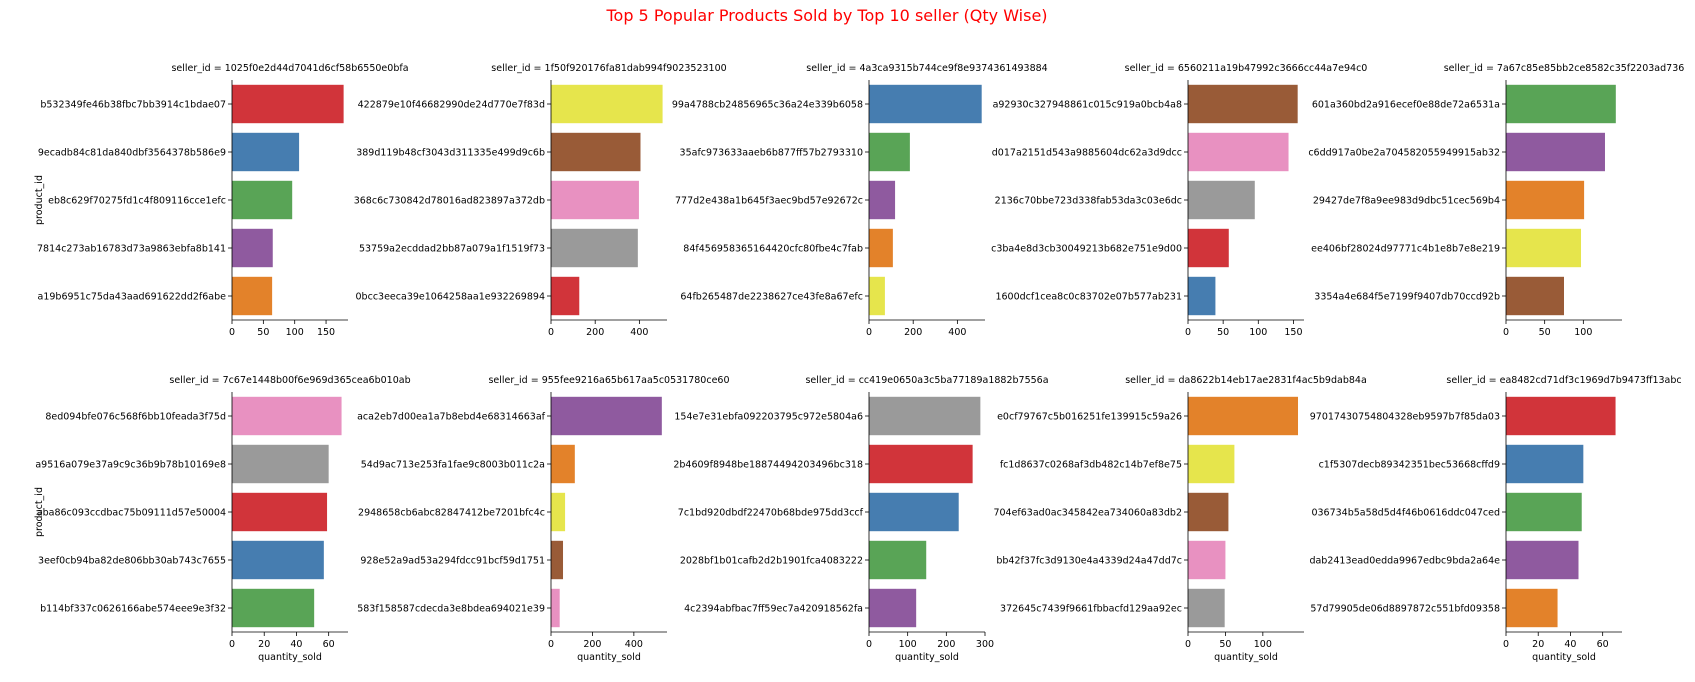 Image resolution: width=1695 pixels, height=682 pixels. I want to click on y-tick-label: ee406bf28024d97771c4b1e8b7e8e219, so click(1405, 249).